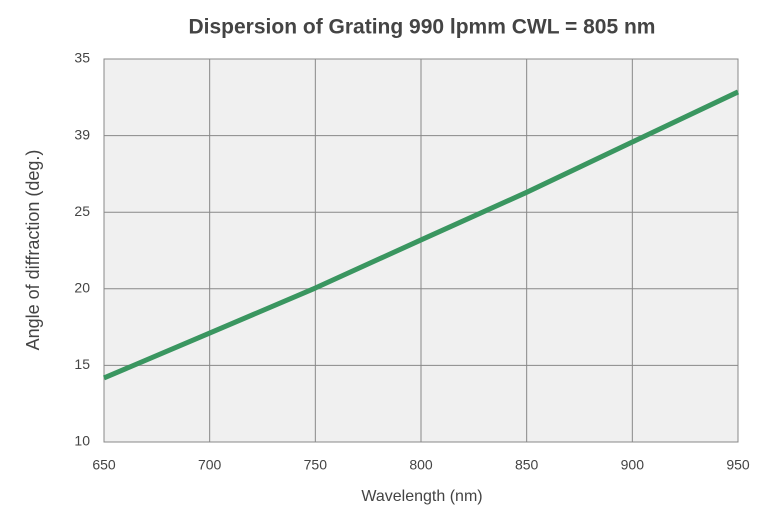  What do you see at coordinates (82, 441) in the screenshot?
I see `y-tick-label: 10` at bounding box center [82, 441].